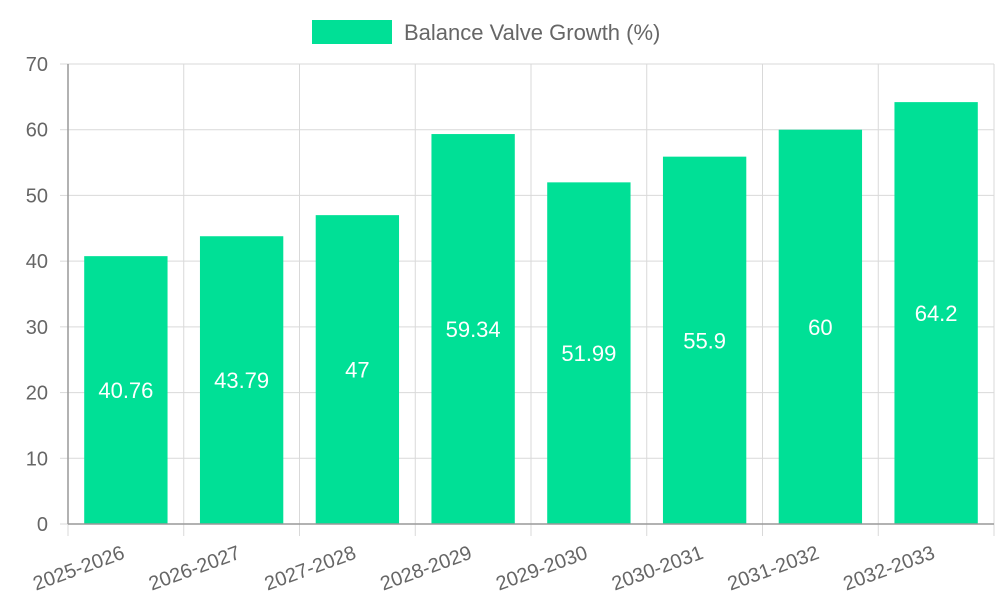 The image size is (1000, 600). What do you see at coordinates (527, 352) in the screenshot?
I see `data-labels: 40.76 43.79 47 59.34 51.99 55.9 60 64.2` at bounding box center [527, 352].